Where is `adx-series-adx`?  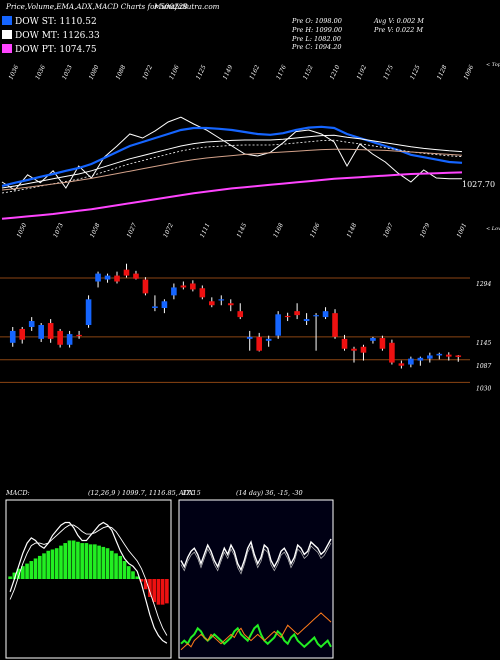 adx-series-adx is located at coordinates (256, 555).